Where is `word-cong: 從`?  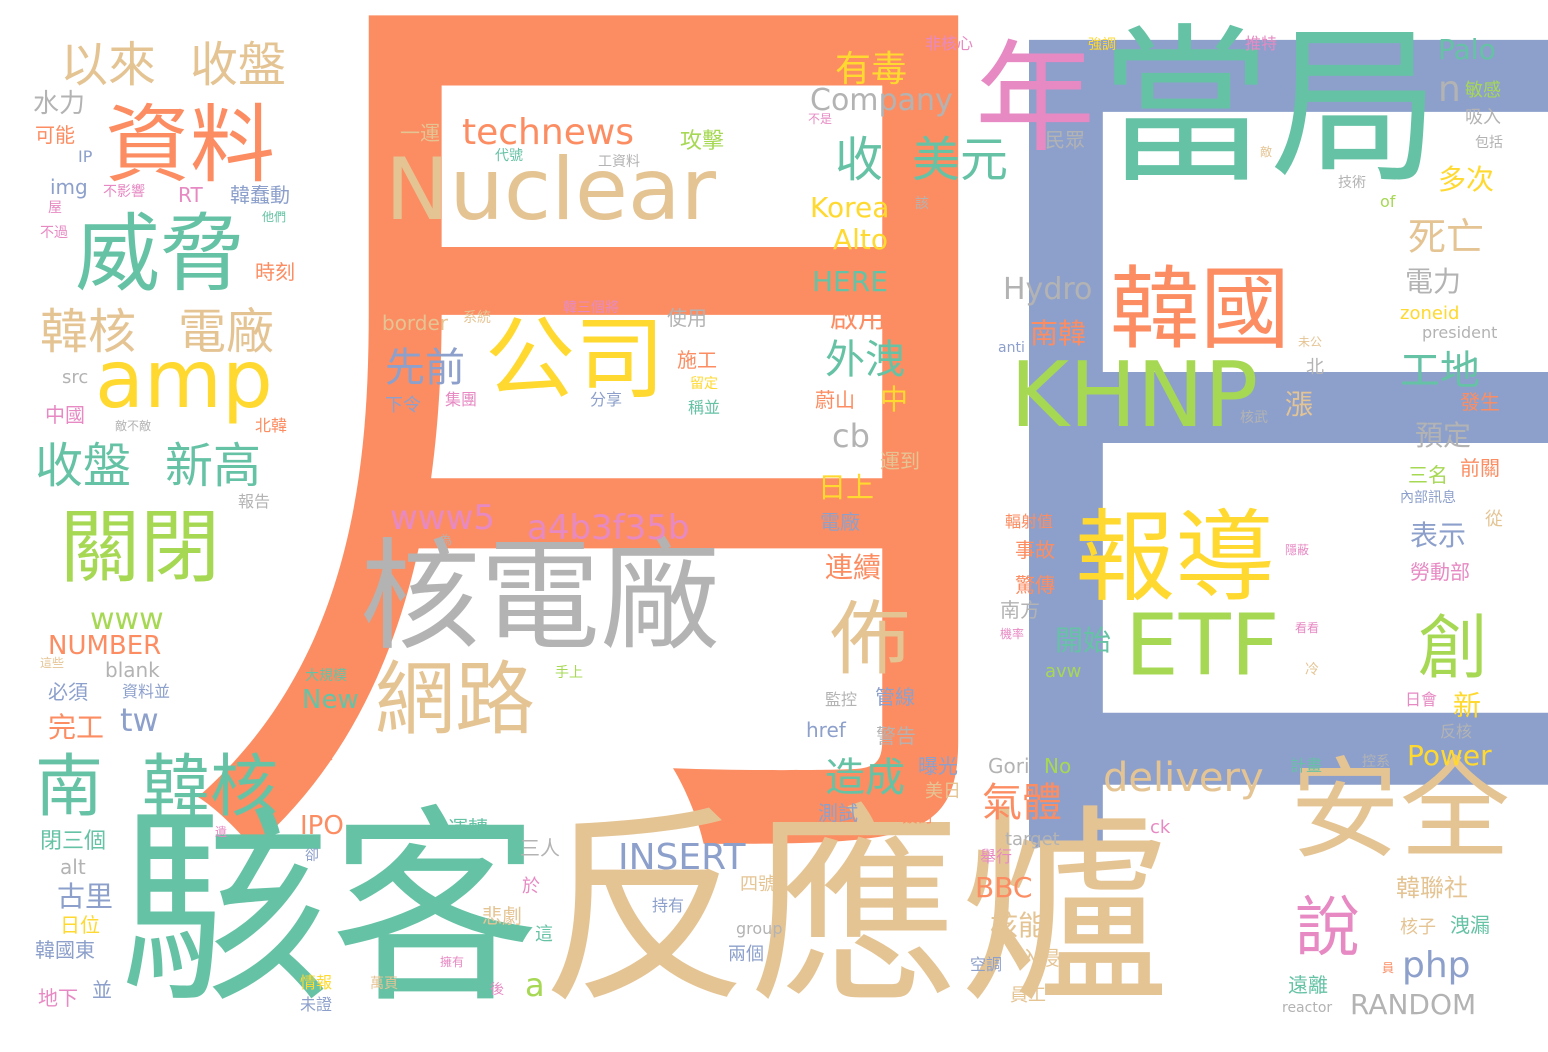
word-cong: 從 is located at coordinates (1494, 519).